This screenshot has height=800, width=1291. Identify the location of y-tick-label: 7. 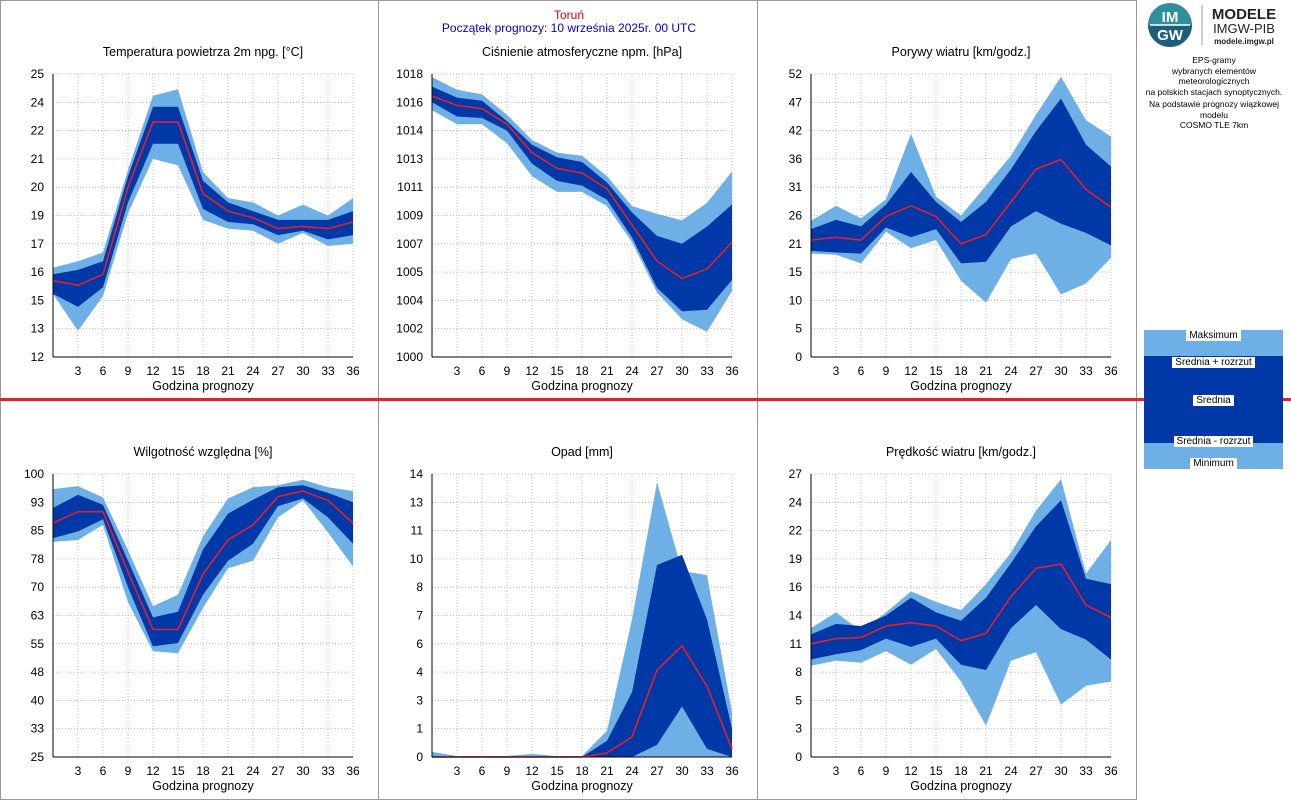
(419, 616).